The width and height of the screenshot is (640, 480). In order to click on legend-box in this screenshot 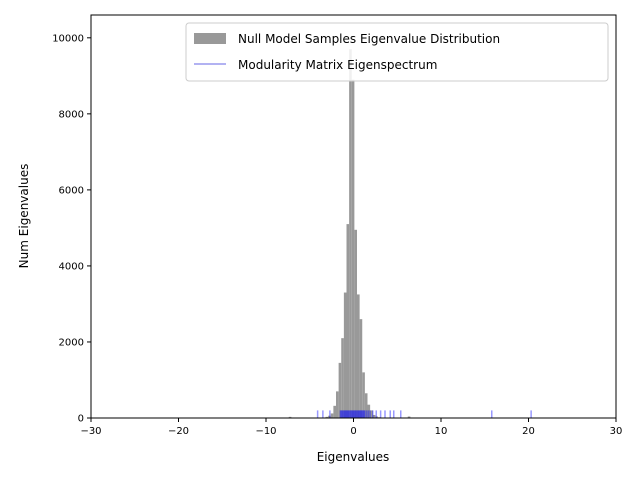, I will do `click(397, 52)`.